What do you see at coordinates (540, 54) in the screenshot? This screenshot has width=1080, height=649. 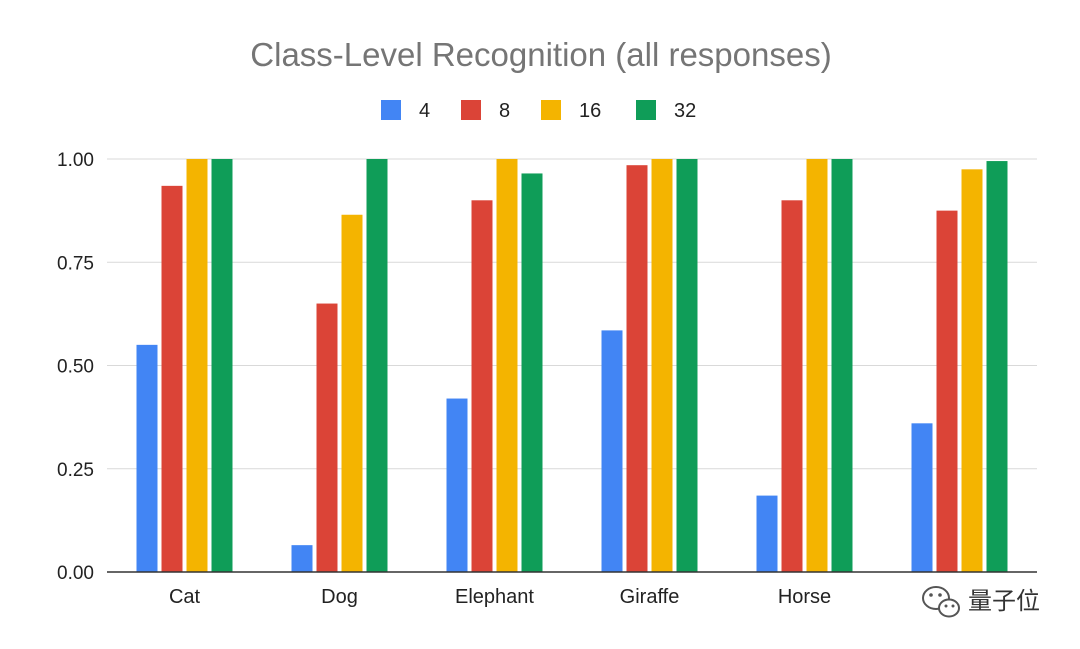 I see `chart-title: Class-Level Recognition (all responses)` at bounding box center [540, 54].